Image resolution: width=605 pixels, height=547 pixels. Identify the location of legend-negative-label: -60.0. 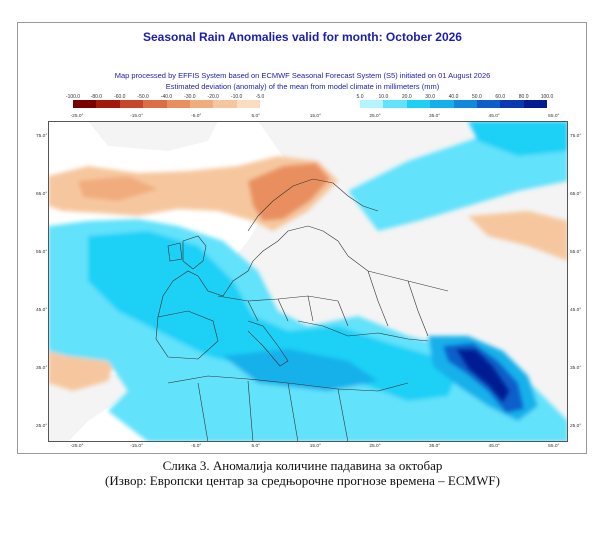
(120, 97).